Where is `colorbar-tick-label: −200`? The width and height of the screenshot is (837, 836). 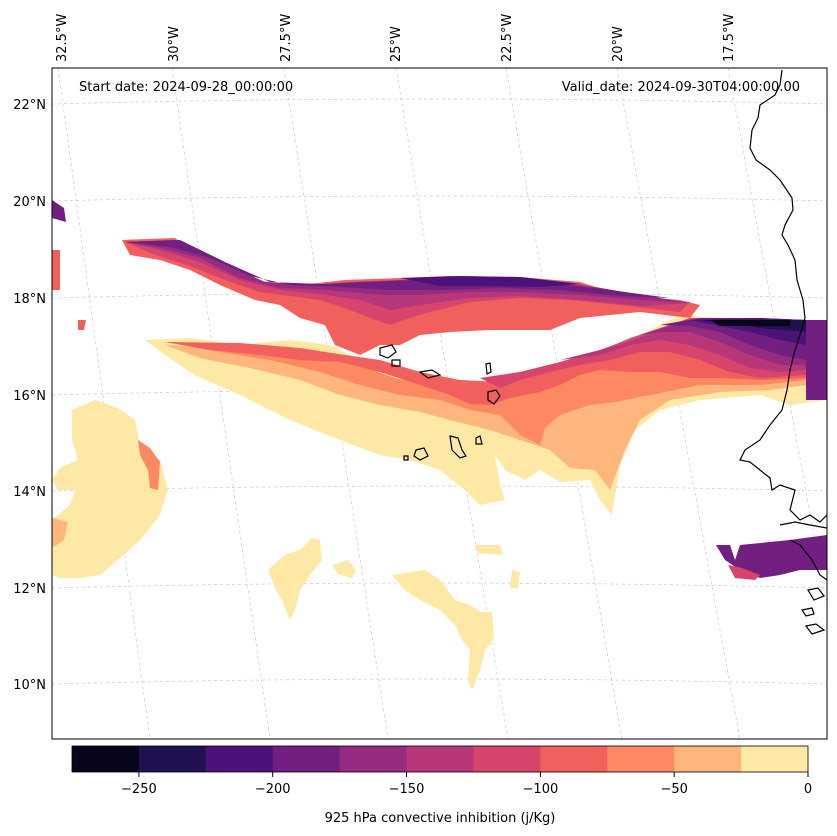 colorbar-tick-label: −200 is located at coordinates (273, 789).